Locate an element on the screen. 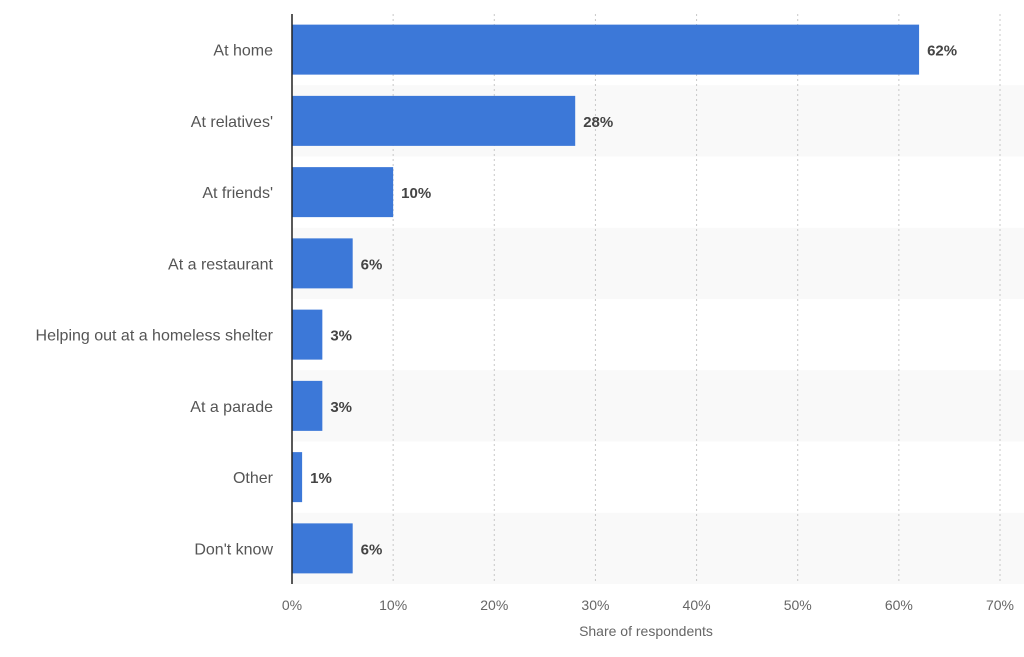  value-label: 10% is located at coordinates (416, 193).